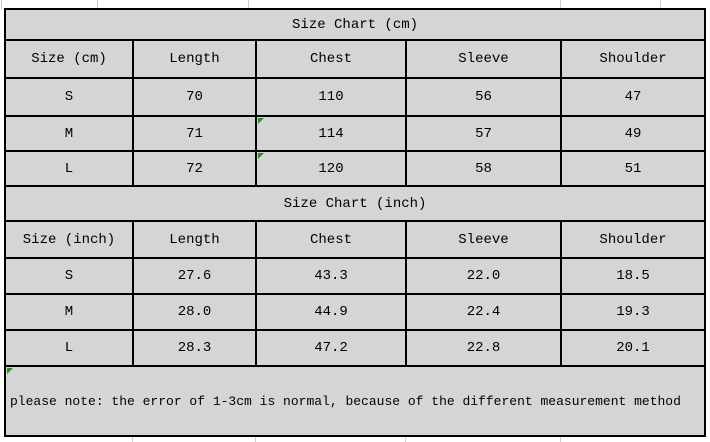  I want to click on cm-header-length: Length, so click(194, 59).